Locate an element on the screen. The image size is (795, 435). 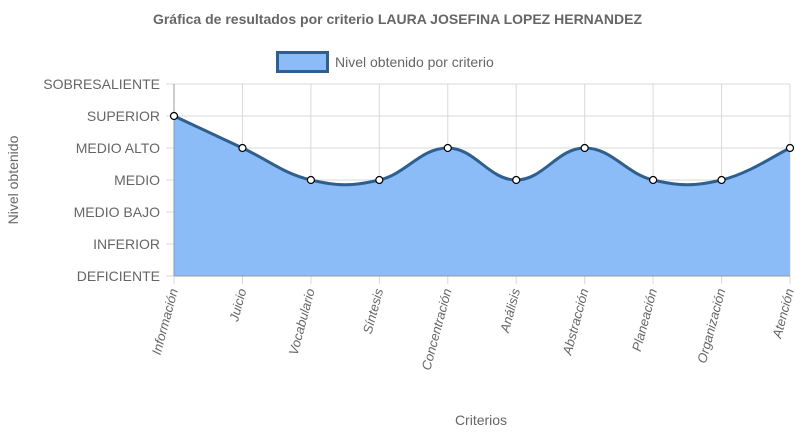
legend-swatch is located at coordinates (302, 62).